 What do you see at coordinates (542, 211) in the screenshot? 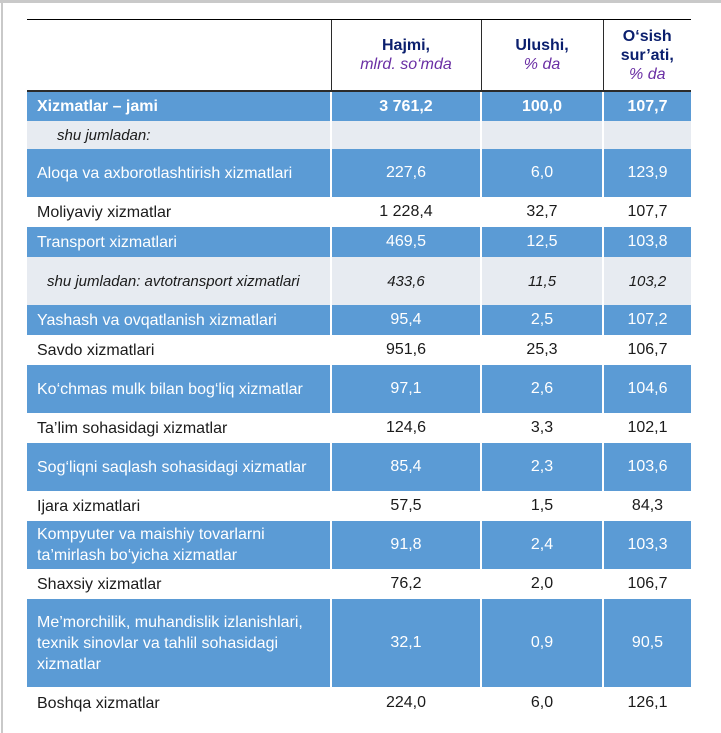
I see `row-ulushi-value-text: 32,7` at bounding box center [542, 211].